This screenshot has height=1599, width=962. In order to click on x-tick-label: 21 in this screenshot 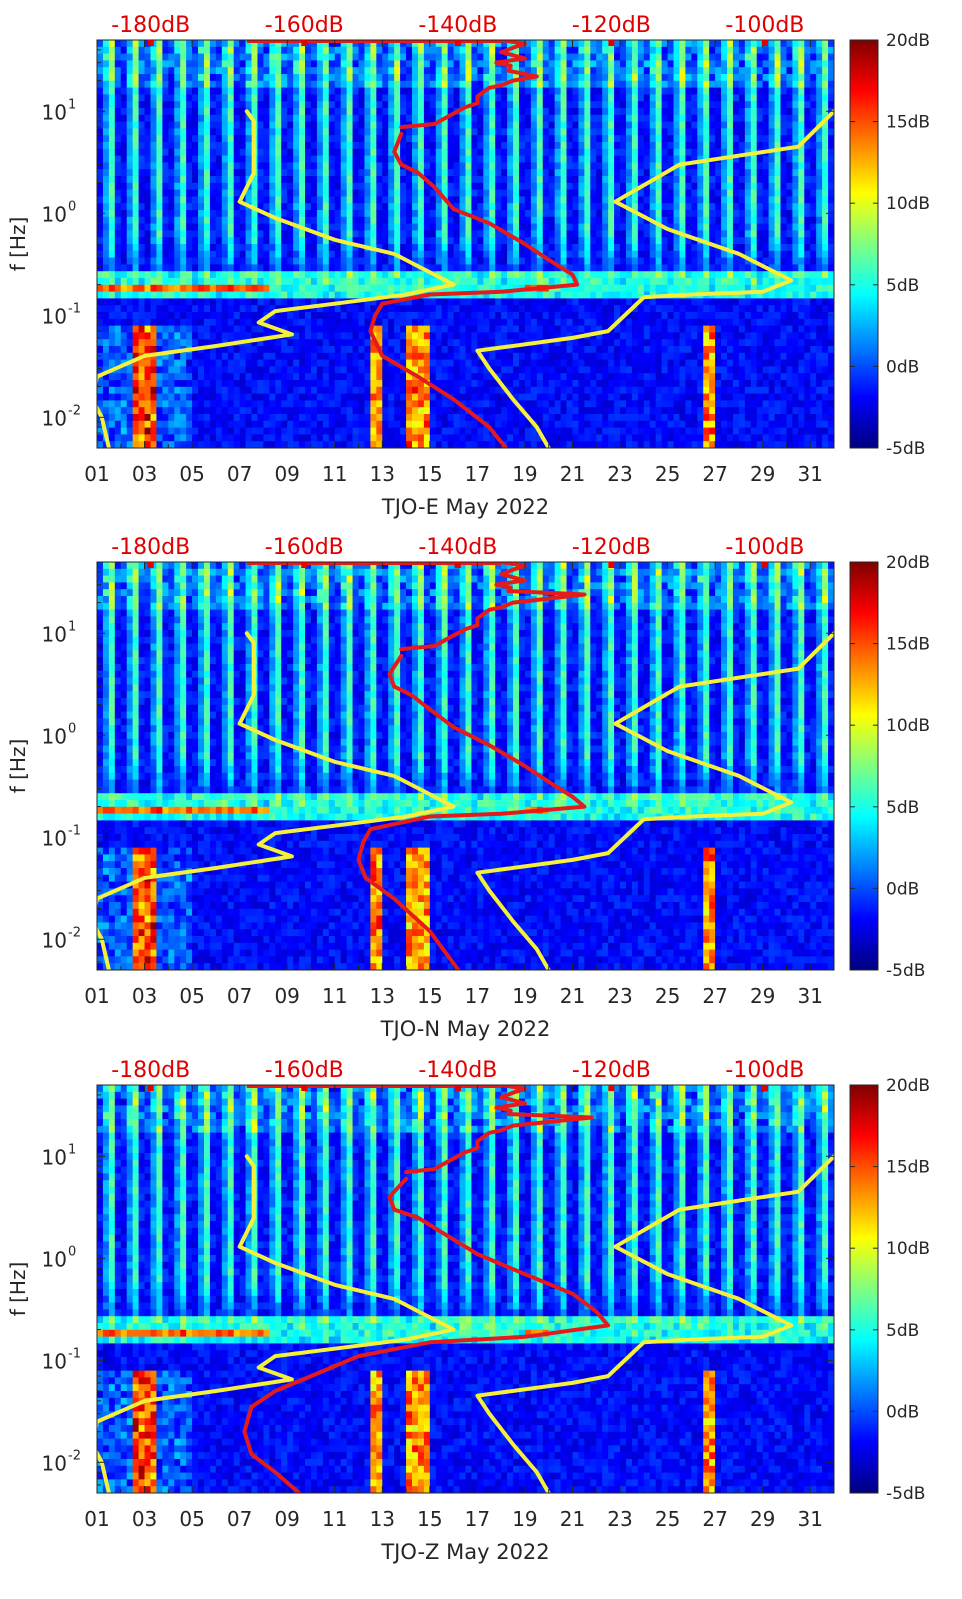, I will do `click(572, 474)`.